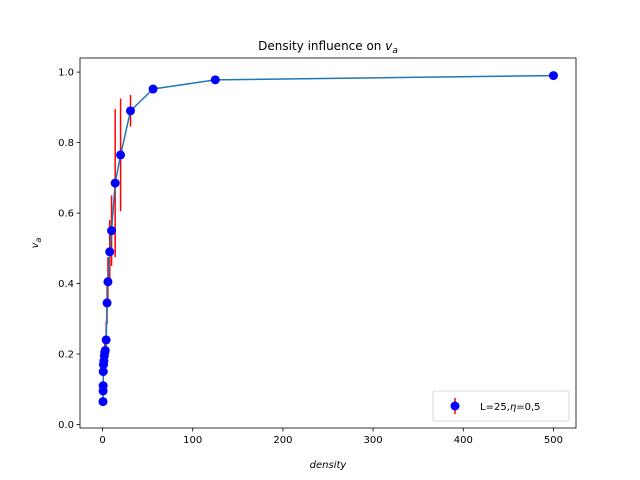  I want to click on x-tick-label: 300, so click(373, 440).